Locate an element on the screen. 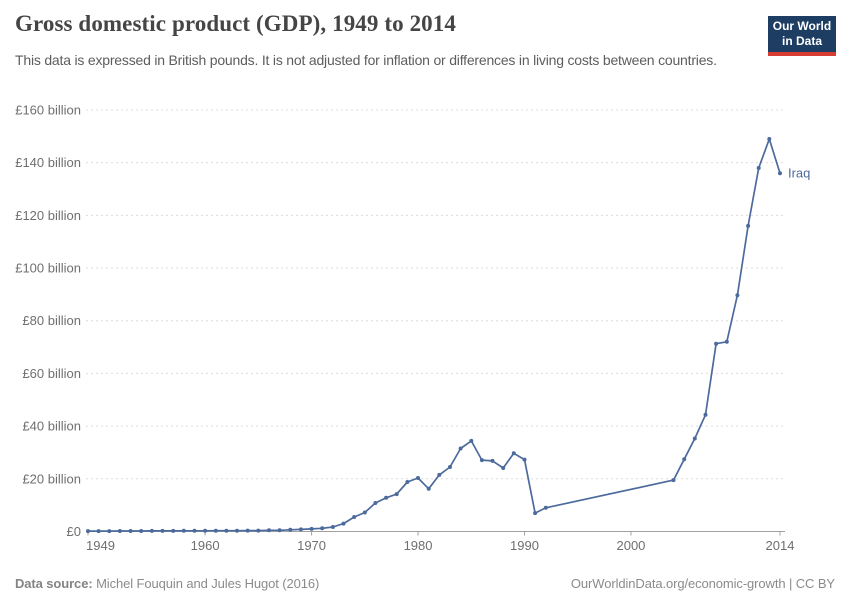  series-label-iraq: Iraq is located at coordinates (799, 173).